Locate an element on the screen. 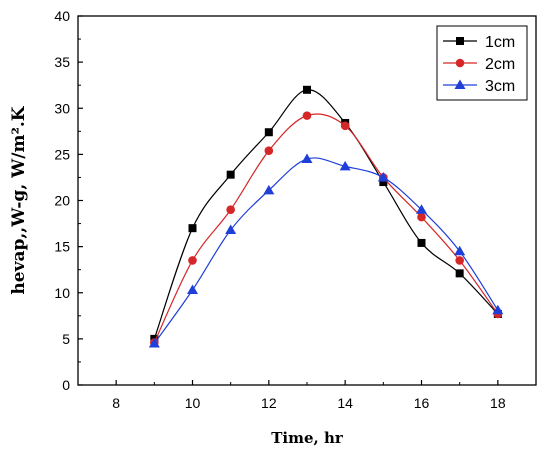 This screenshot has height=452, width=550. legend-entry: 3cm is located at coordinates (479, 86).